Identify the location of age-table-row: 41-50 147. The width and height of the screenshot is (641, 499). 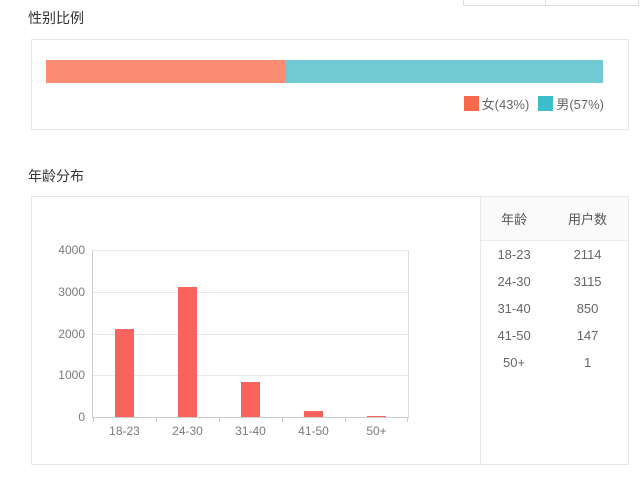
(554, 335).